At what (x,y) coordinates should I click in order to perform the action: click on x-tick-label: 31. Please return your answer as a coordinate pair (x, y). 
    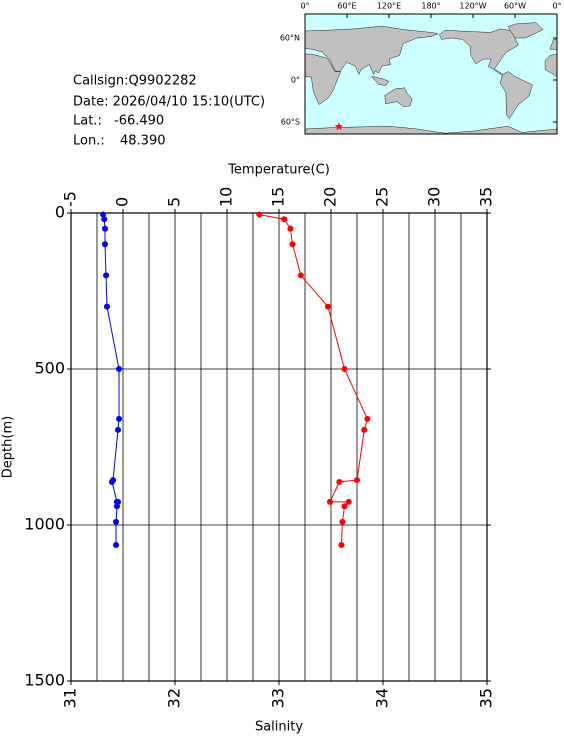
    Looking at the image, I should click on (70, 698).